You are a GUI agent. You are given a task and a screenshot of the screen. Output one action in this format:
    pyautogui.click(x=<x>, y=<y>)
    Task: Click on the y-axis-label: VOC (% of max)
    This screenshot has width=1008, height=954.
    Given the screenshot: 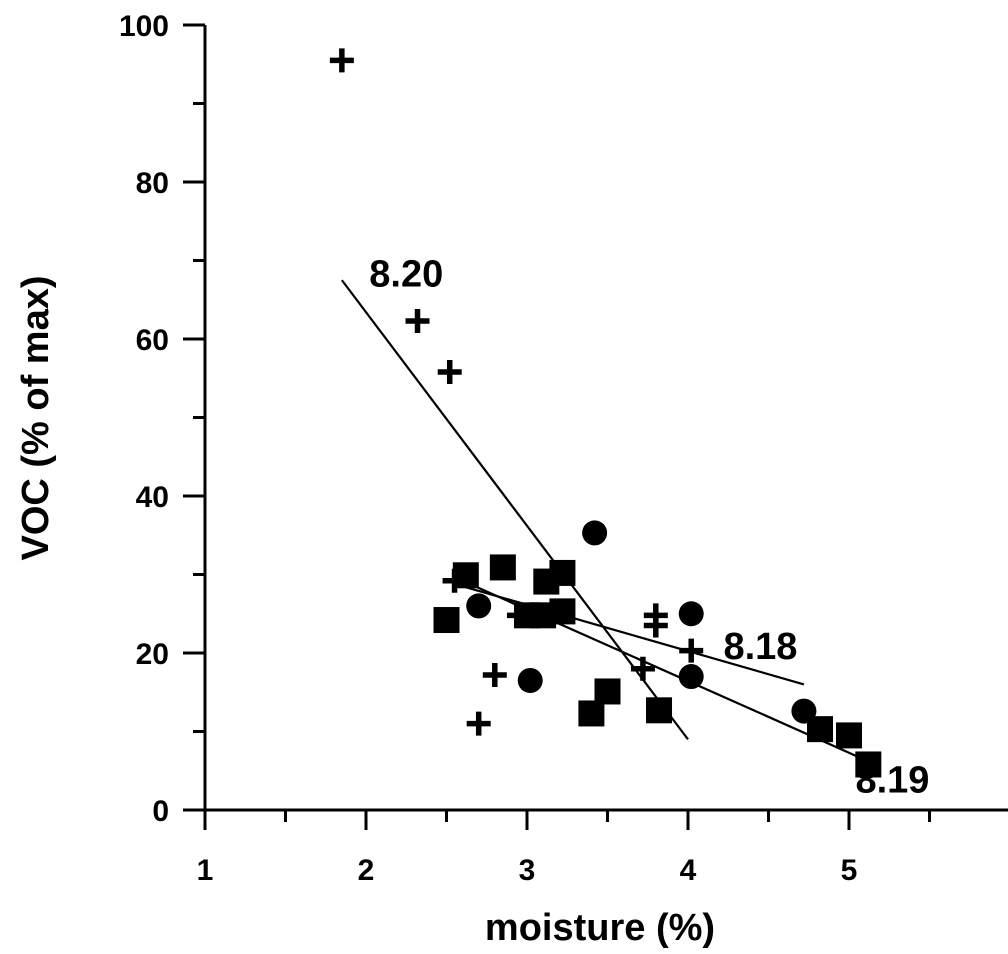 What is the action you would take?
    pyautogui.click(x=36, y=417)
    